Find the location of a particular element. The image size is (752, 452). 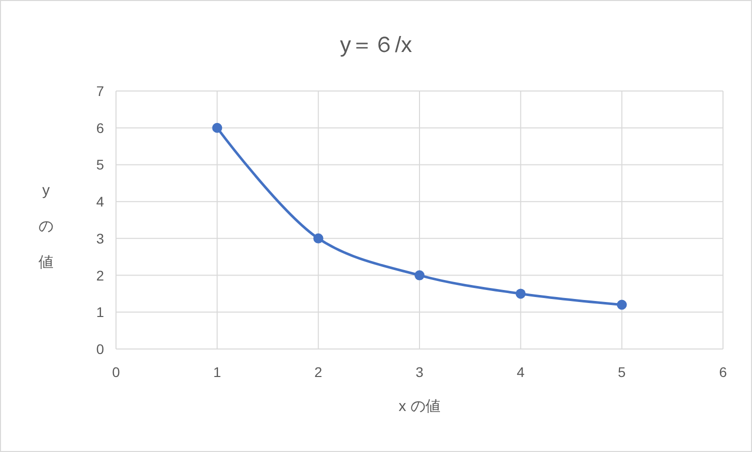

y-tick-label: 7 is located at coordinates (100, 91).